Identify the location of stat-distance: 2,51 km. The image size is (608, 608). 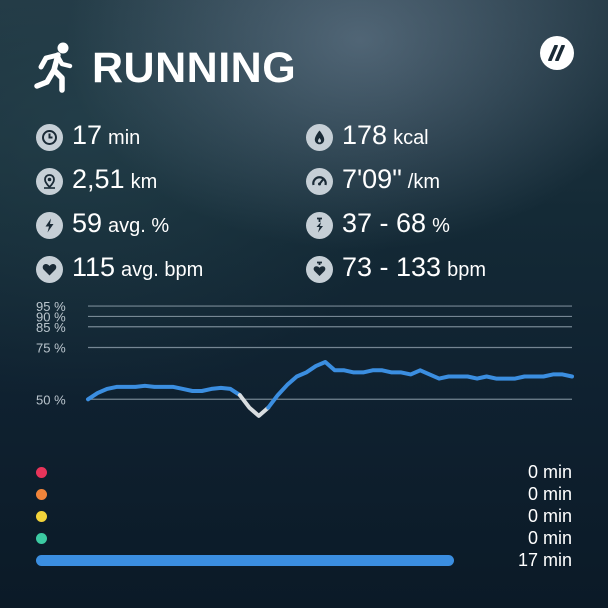
(96, 181).